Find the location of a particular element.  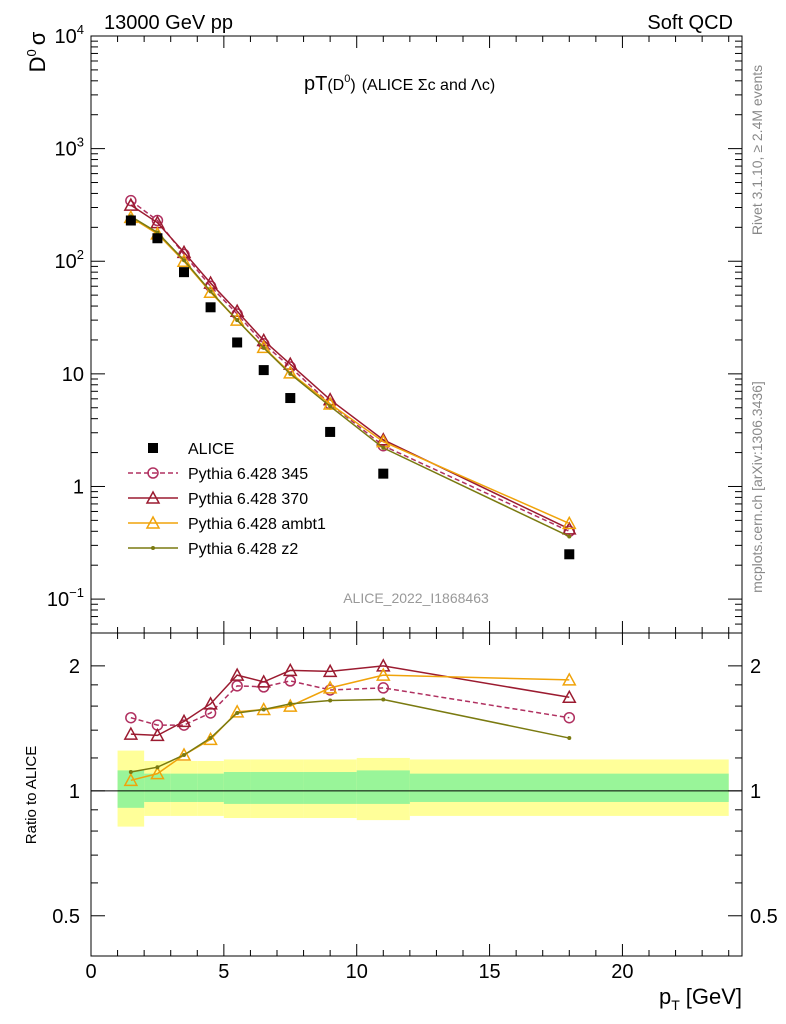

title-paren: (D is located at coordinates (335, 85).